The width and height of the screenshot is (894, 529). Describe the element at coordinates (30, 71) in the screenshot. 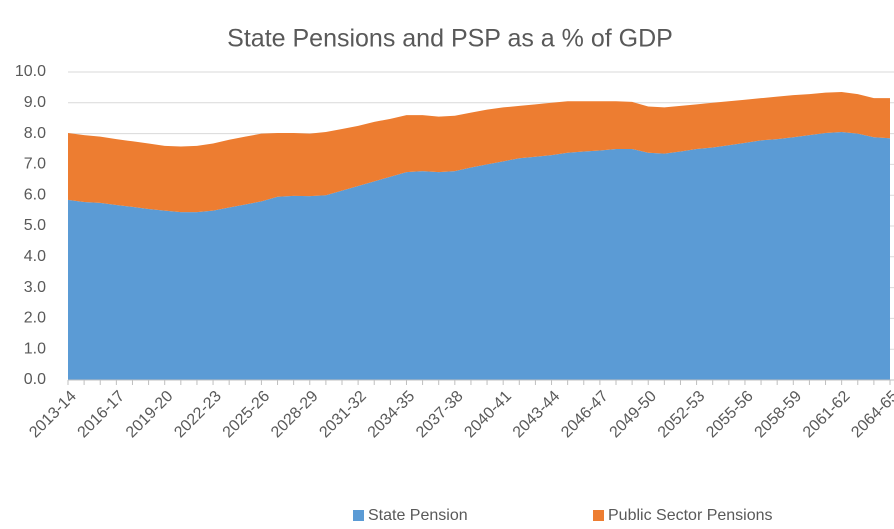

I see `y-tick-label: 10.0` at that location.